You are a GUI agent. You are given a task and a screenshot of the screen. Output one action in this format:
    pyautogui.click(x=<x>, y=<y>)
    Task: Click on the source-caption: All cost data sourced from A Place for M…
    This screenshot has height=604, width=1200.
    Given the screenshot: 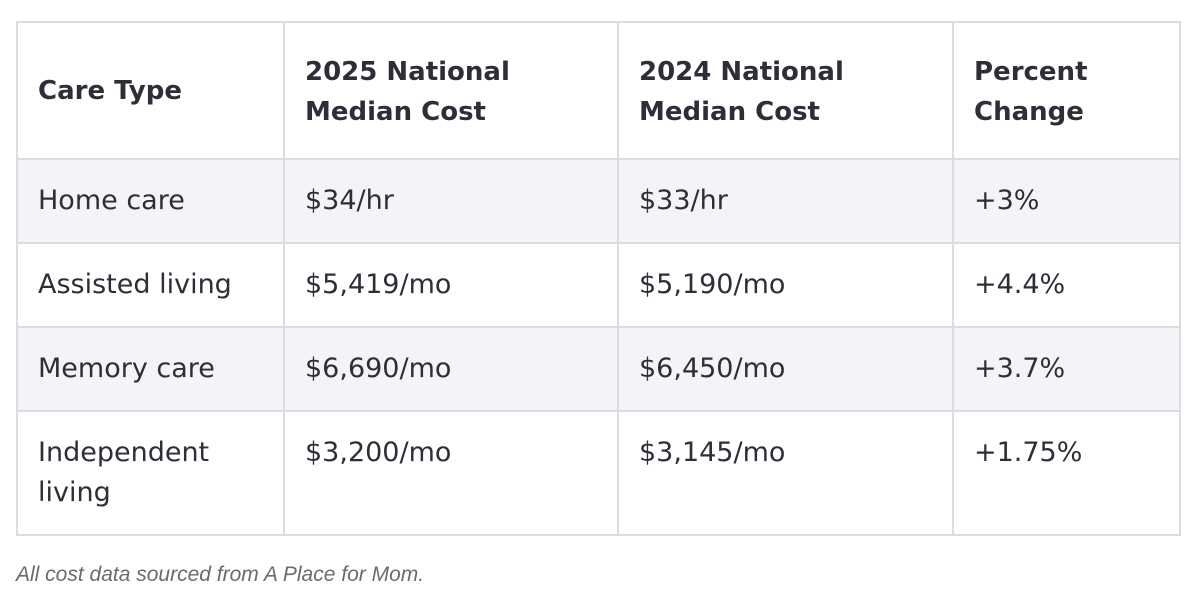 What is the action you would take?
    pyautogui.click(x=220, y=574)
    